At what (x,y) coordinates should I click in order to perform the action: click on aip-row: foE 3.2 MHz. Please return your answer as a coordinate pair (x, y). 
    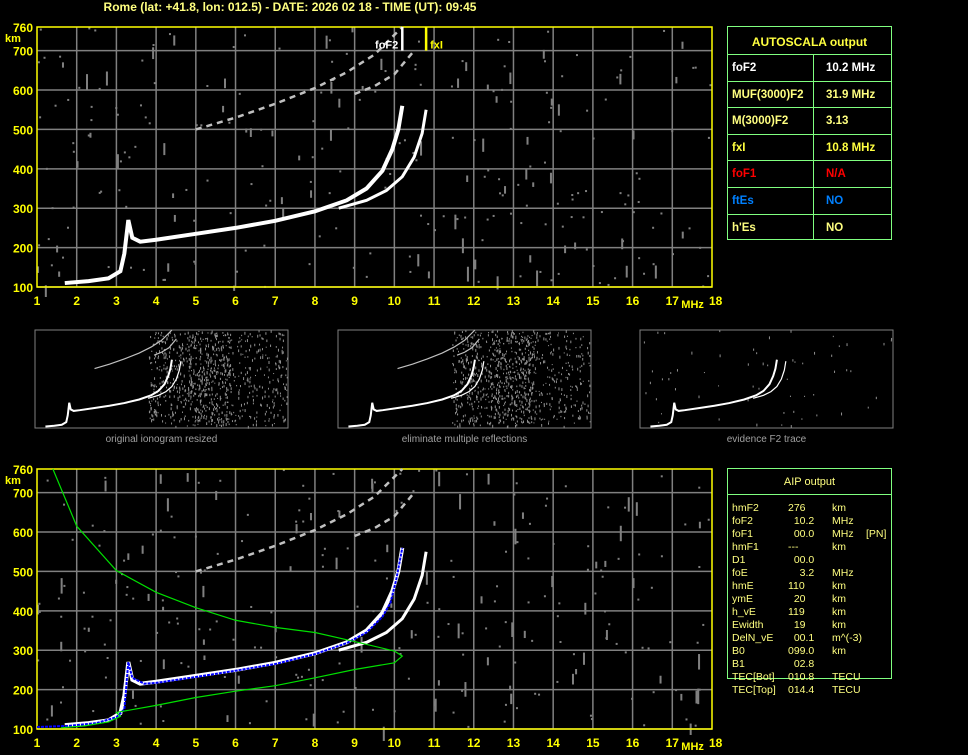
    Looking at the image, I should click on (812, 573).